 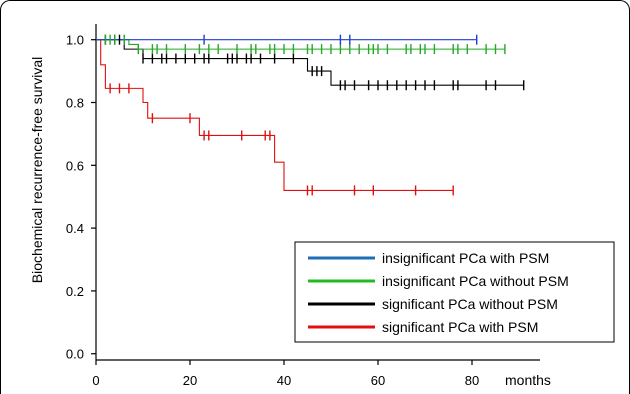 What do you see at coordinates (37, 170) in the screenshot?
I see `y-axis-title: Biochemical recurrence-free survival` at bounding box center [37, 170].